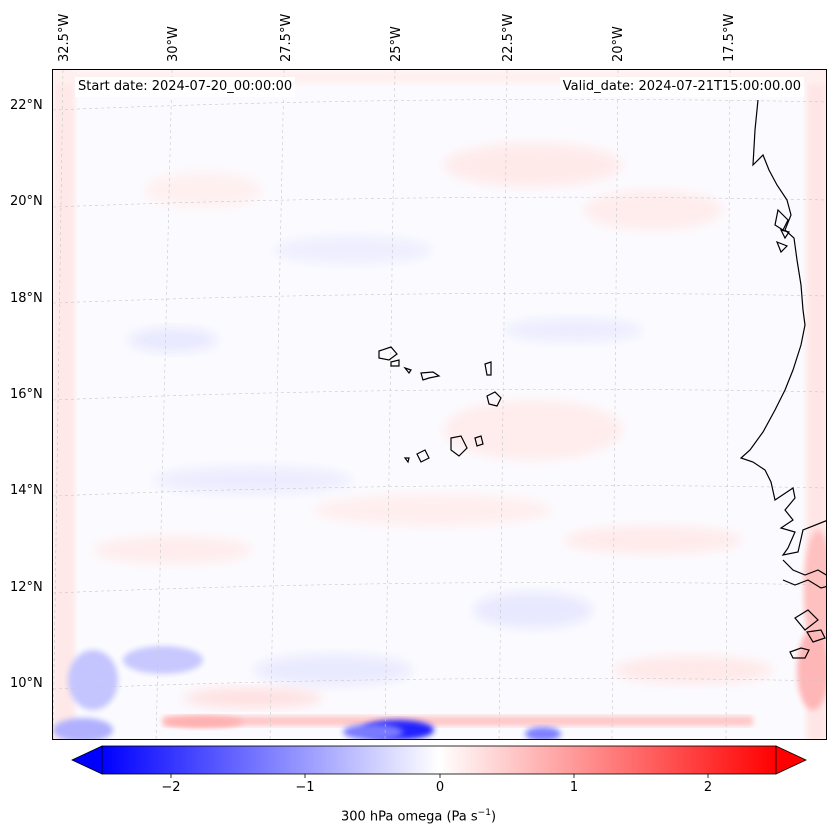 The image size is (837, 839). I want to click on cape-verde-islands, so click(440, 405).